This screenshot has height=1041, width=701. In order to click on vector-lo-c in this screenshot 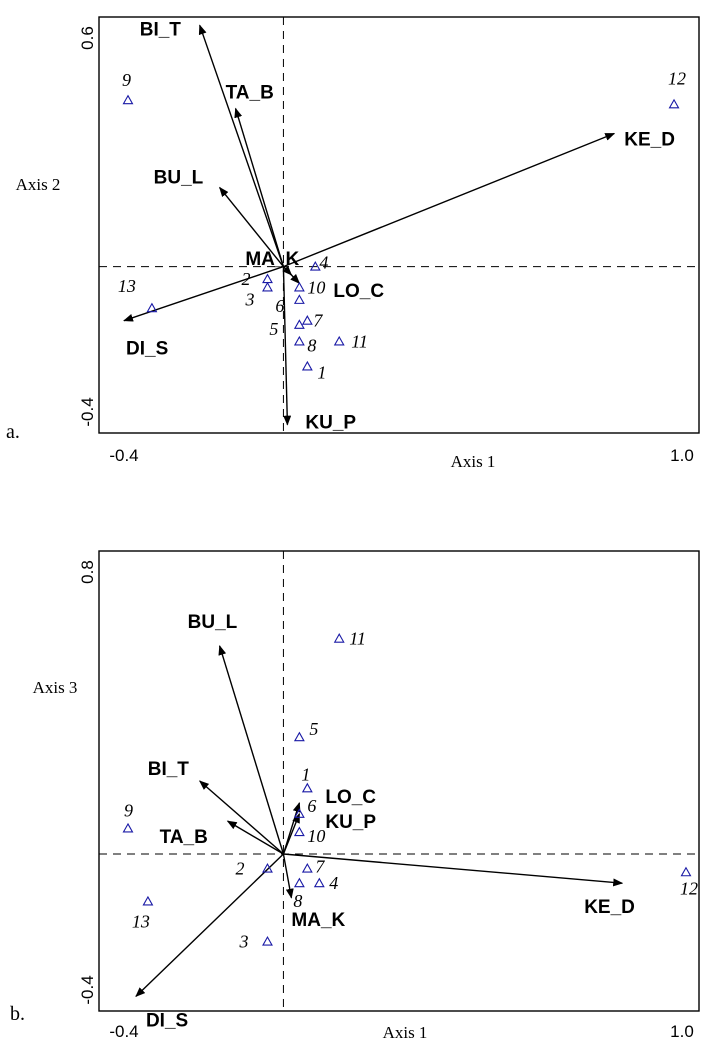, I will do `click(287, 270)`.